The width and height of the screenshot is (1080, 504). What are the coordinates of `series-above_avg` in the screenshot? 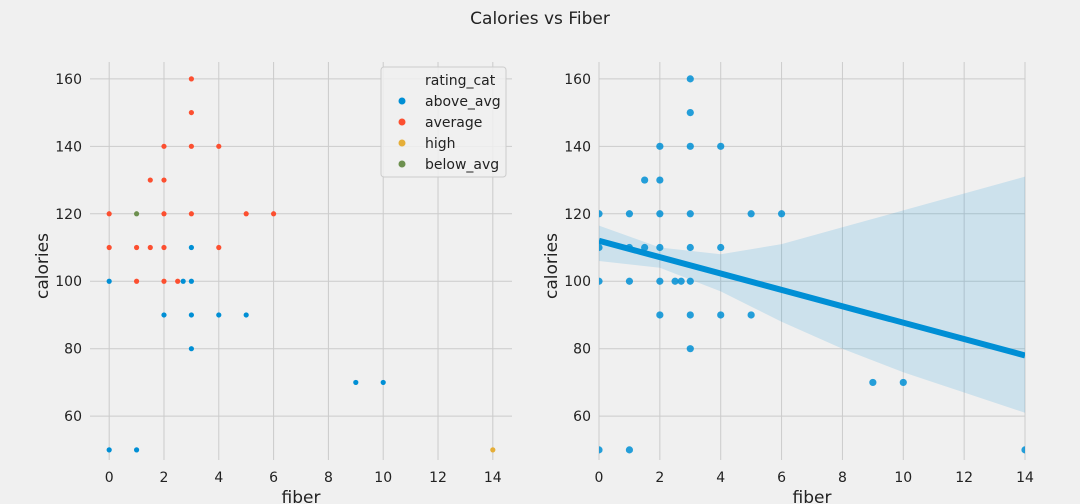 It's located at (246, 348).